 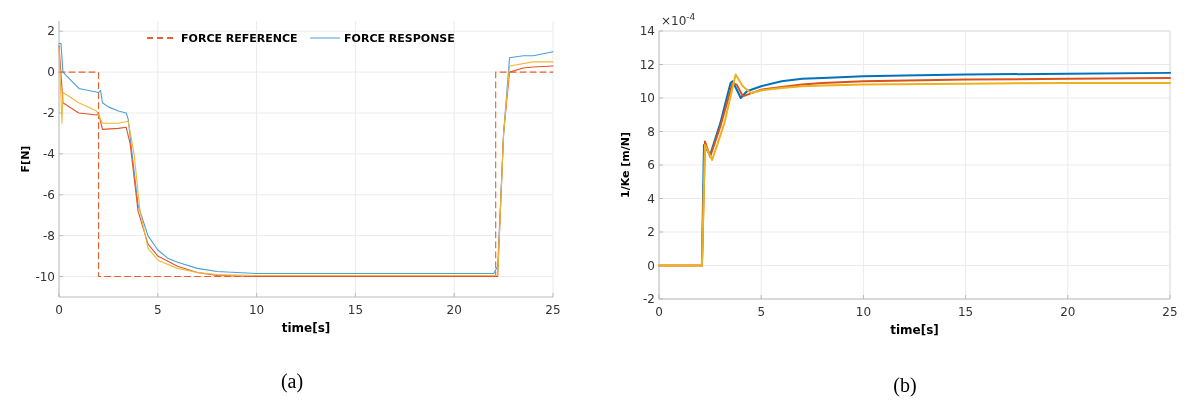 What do you see at coordinates (647, 98) in the screenshot?
I see `y-tick-label: 10` at bounding box center [647, 98].